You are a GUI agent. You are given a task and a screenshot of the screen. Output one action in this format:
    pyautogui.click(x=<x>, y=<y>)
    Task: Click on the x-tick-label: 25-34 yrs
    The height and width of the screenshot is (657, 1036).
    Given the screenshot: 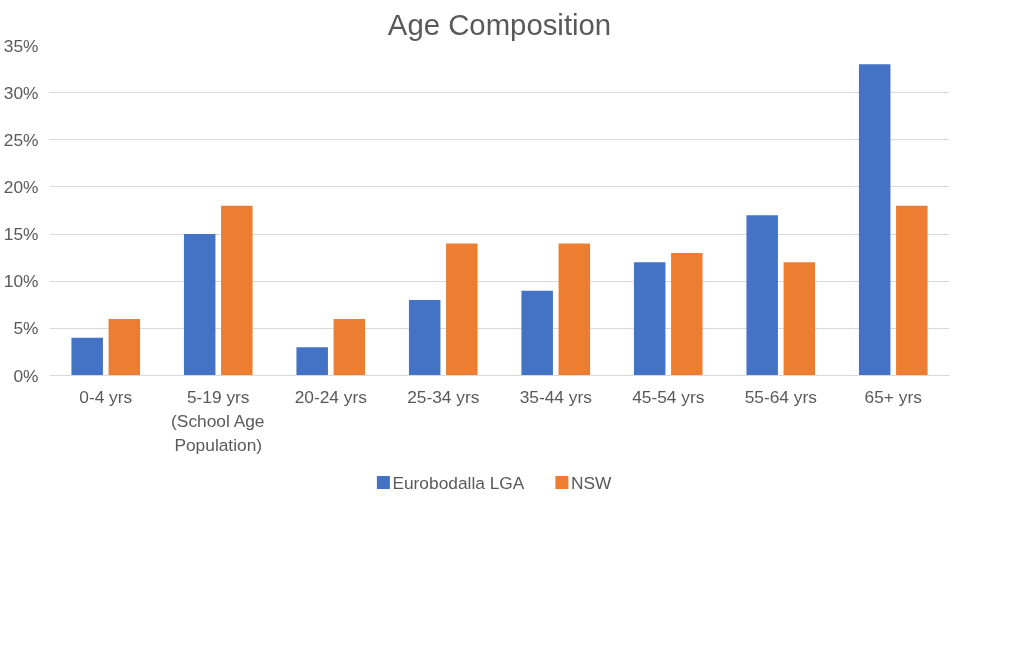 What is the action you would take?
    pyautogui.click(x=443, y=396)
    